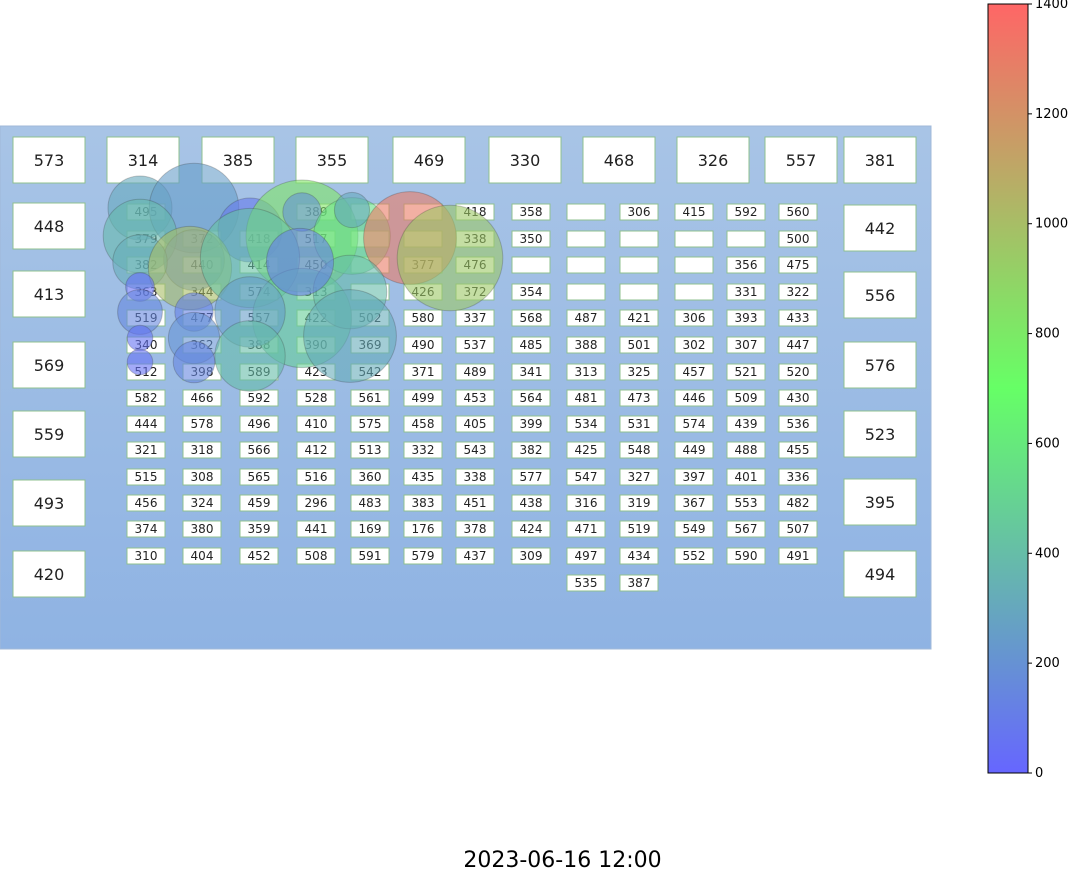 The width and height of the screenshot is (1071, 878). What do you see at coordinates (146, 556) in the screenshot?
I see `seat-label: 310` at bounding box center [146, 556].